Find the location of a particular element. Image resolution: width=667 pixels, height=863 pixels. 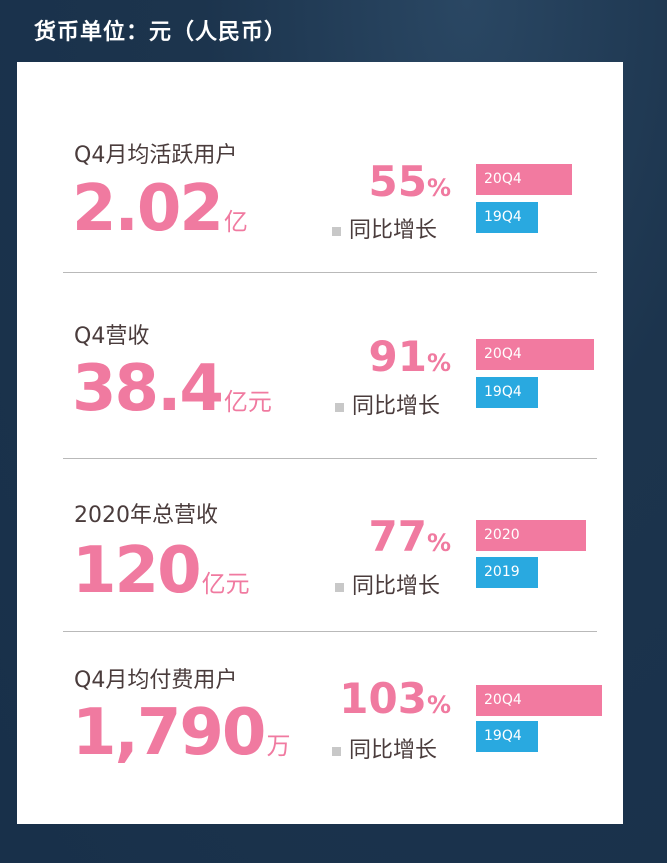

metric-number: 38.4 is located at coordinates (148, 389).